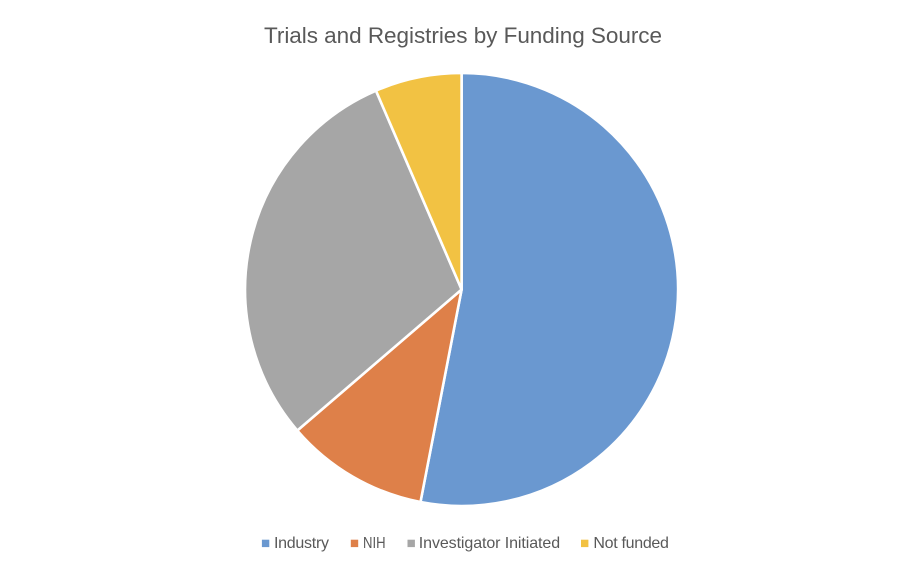 The image size is (900, 575). I want to click on svg-text: Industry, so click(301, 543).